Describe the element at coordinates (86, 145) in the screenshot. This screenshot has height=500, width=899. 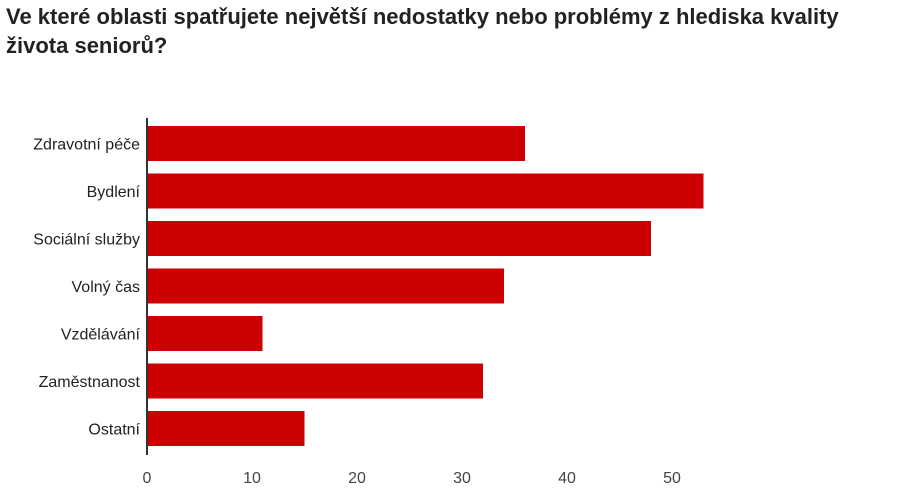
I see `category-label-zdravotni-pece: Zdravotní péče` at that location.